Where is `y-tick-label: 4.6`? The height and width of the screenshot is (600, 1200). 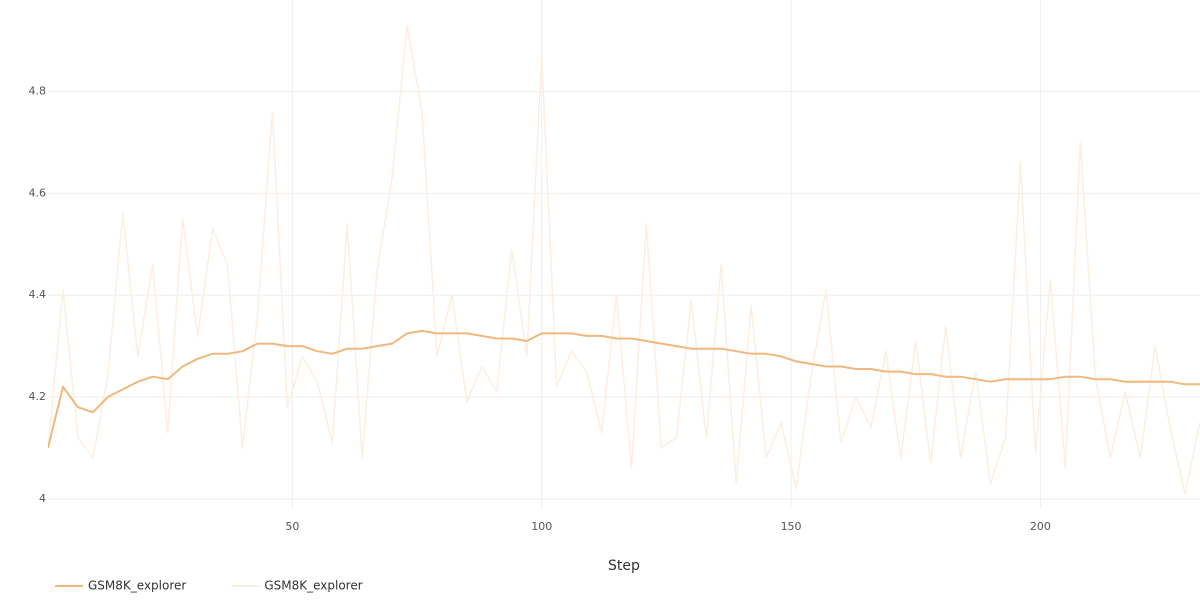
y-tick-label: 4.6 is located at coordinates (38, 192).